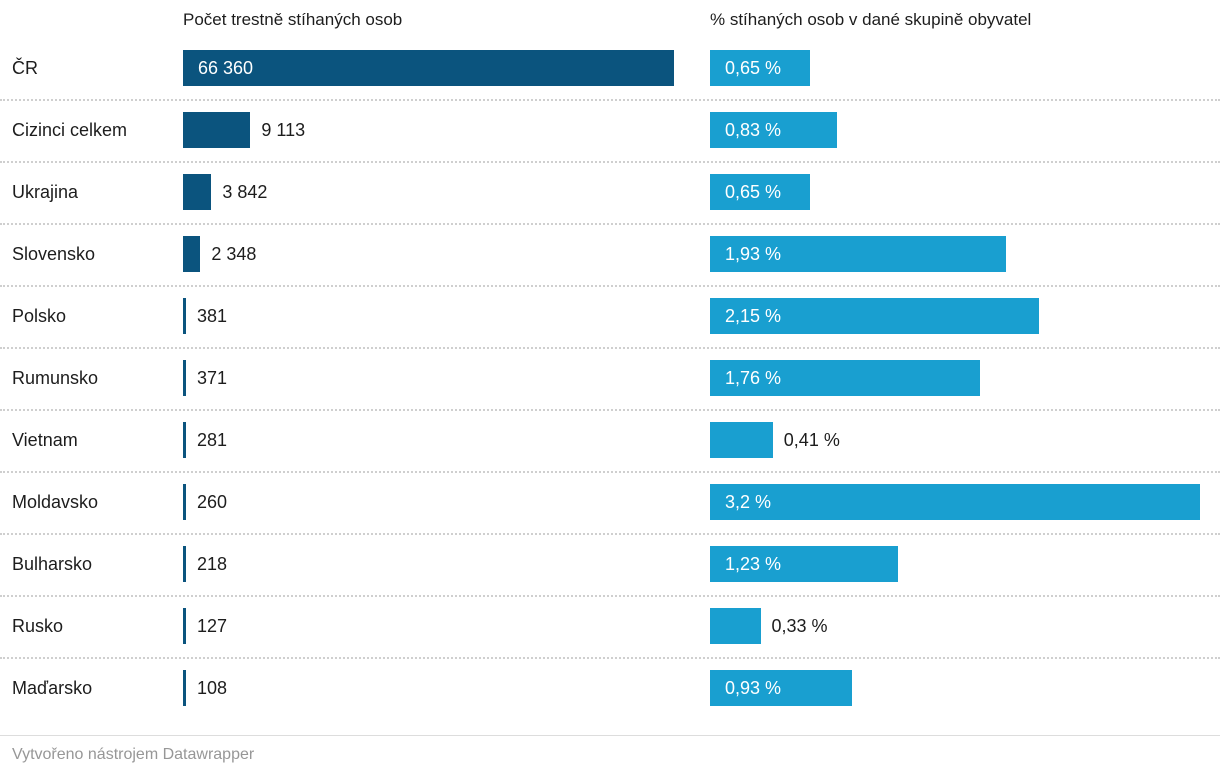  I want to click on category-label: Polsko, so click(39, 316).